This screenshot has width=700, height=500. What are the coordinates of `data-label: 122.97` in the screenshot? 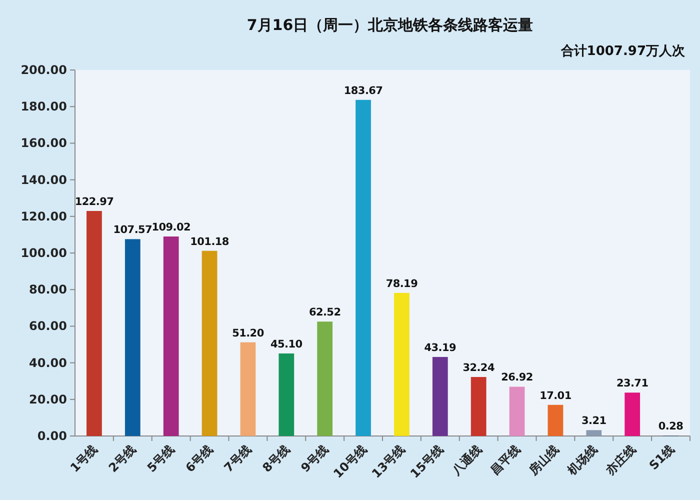 It's located at (94, 202).